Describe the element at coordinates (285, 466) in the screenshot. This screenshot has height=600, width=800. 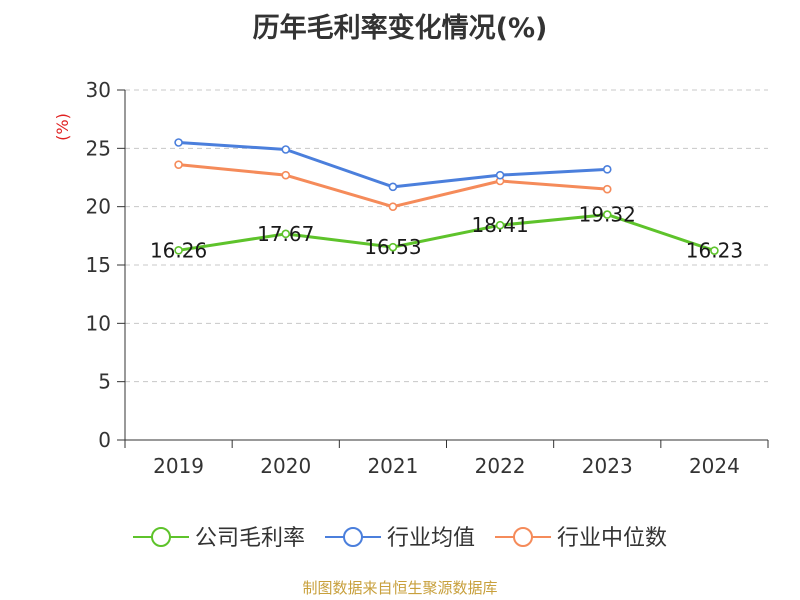
I see `x-tick-label: 2020` at that location.